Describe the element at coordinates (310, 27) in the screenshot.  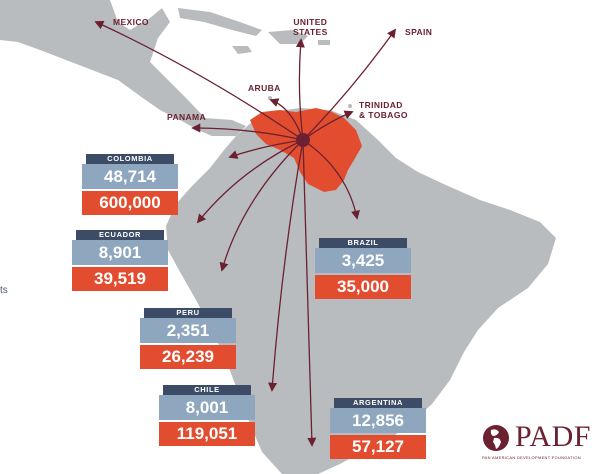
I see `label-united-states: UNITED STATES` at that location.